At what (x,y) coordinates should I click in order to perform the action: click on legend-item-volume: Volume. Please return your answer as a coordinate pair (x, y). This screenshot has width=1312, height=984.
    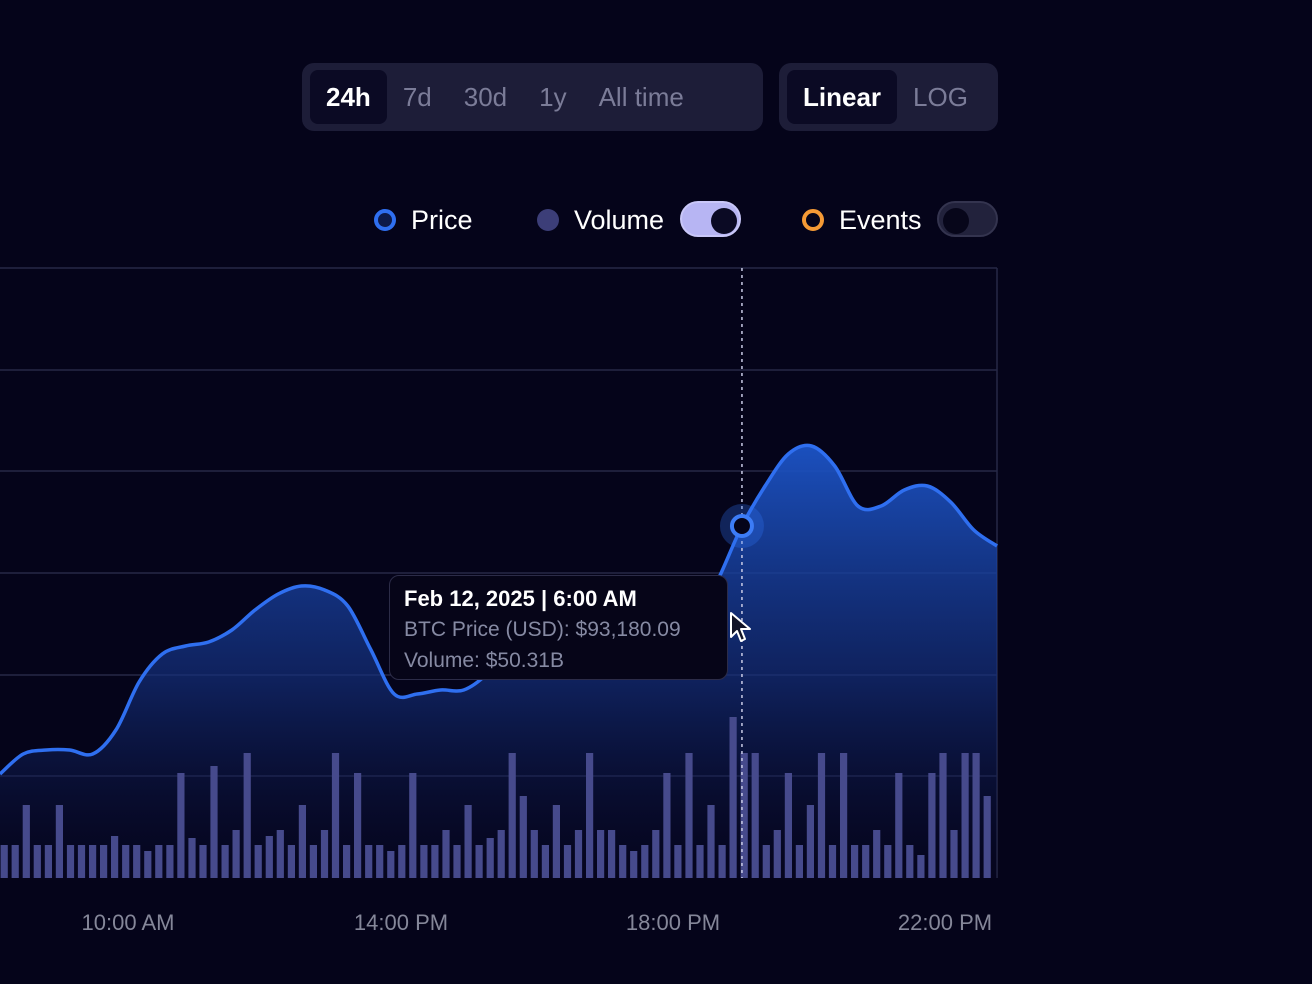
    Looking at the image, I should click on (600, 220).